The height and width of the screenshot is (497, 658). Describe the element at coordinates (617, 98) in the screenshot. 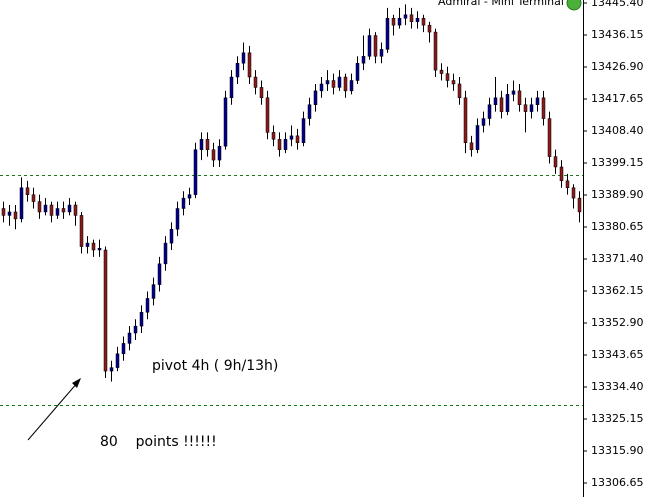

I see `y-tick-label: 13417.65` at that location.